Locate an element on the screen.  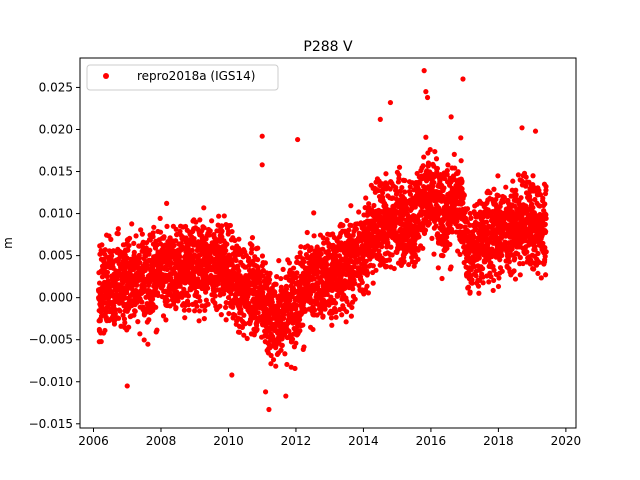
y-tick-label: 0.000 is located at coordinates (56, 298).